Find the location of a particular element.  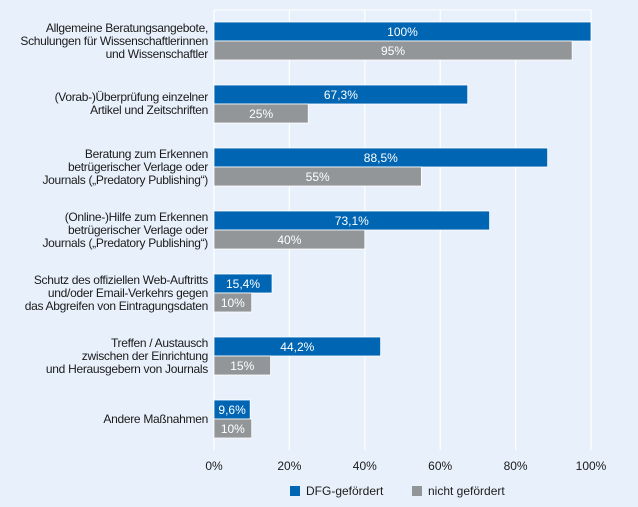

category-label-line: Beratung zum Erkennen is located at coordinates (146, 153).